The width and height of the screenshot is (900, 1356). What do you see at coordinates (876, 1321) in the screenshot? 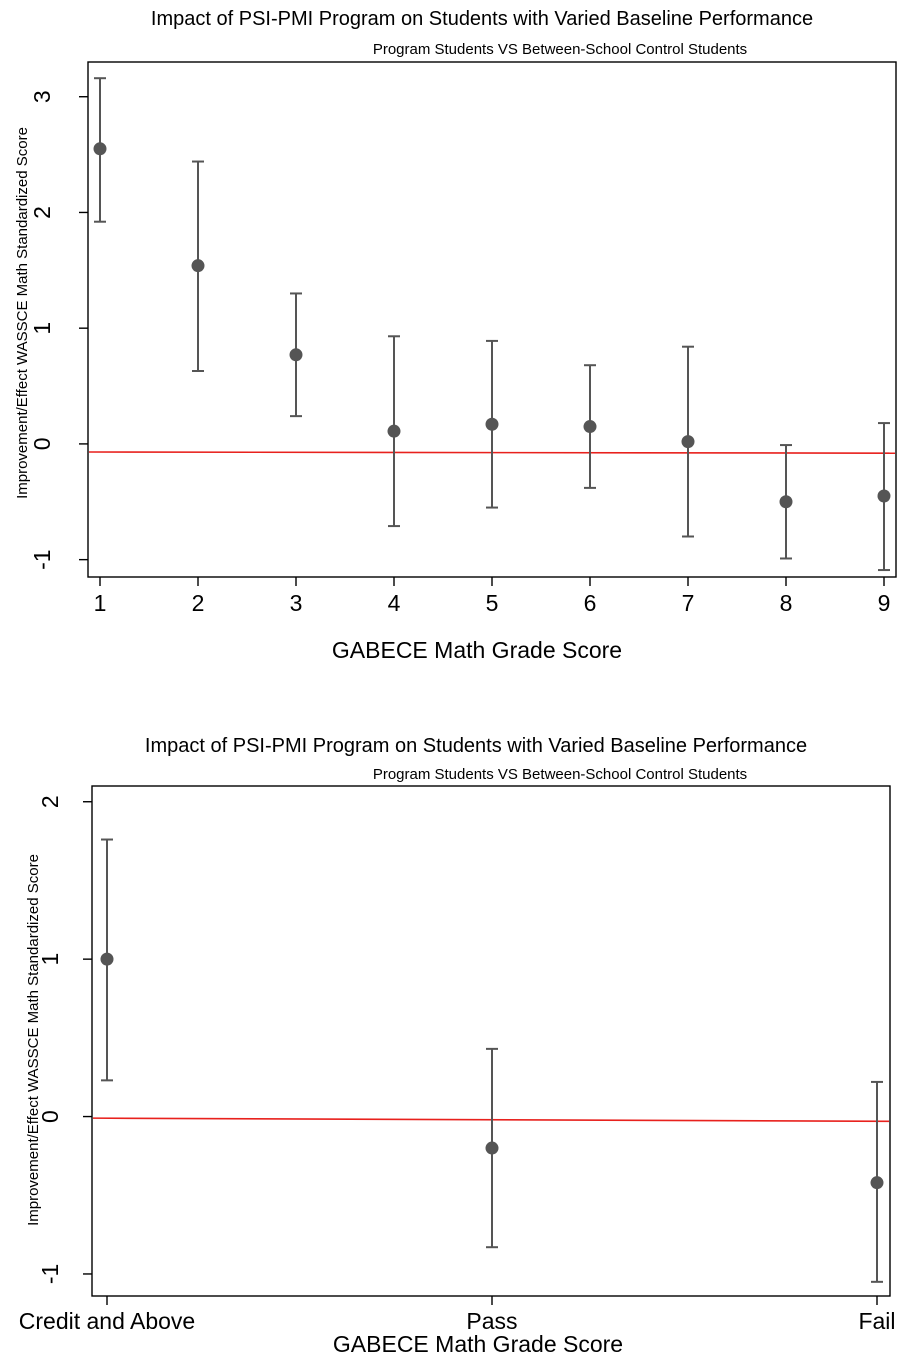
I see `x-tick-label: Fail` at bounding box center [876, 1321].